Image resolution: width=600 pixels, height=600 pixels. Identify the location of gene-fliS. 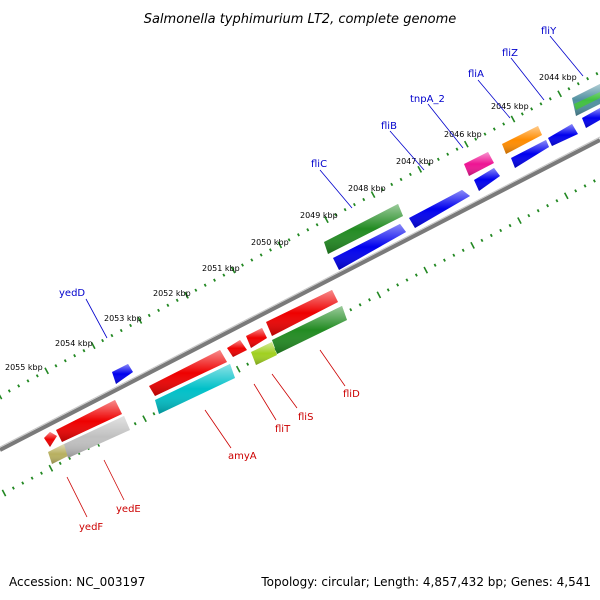
(256, 338).